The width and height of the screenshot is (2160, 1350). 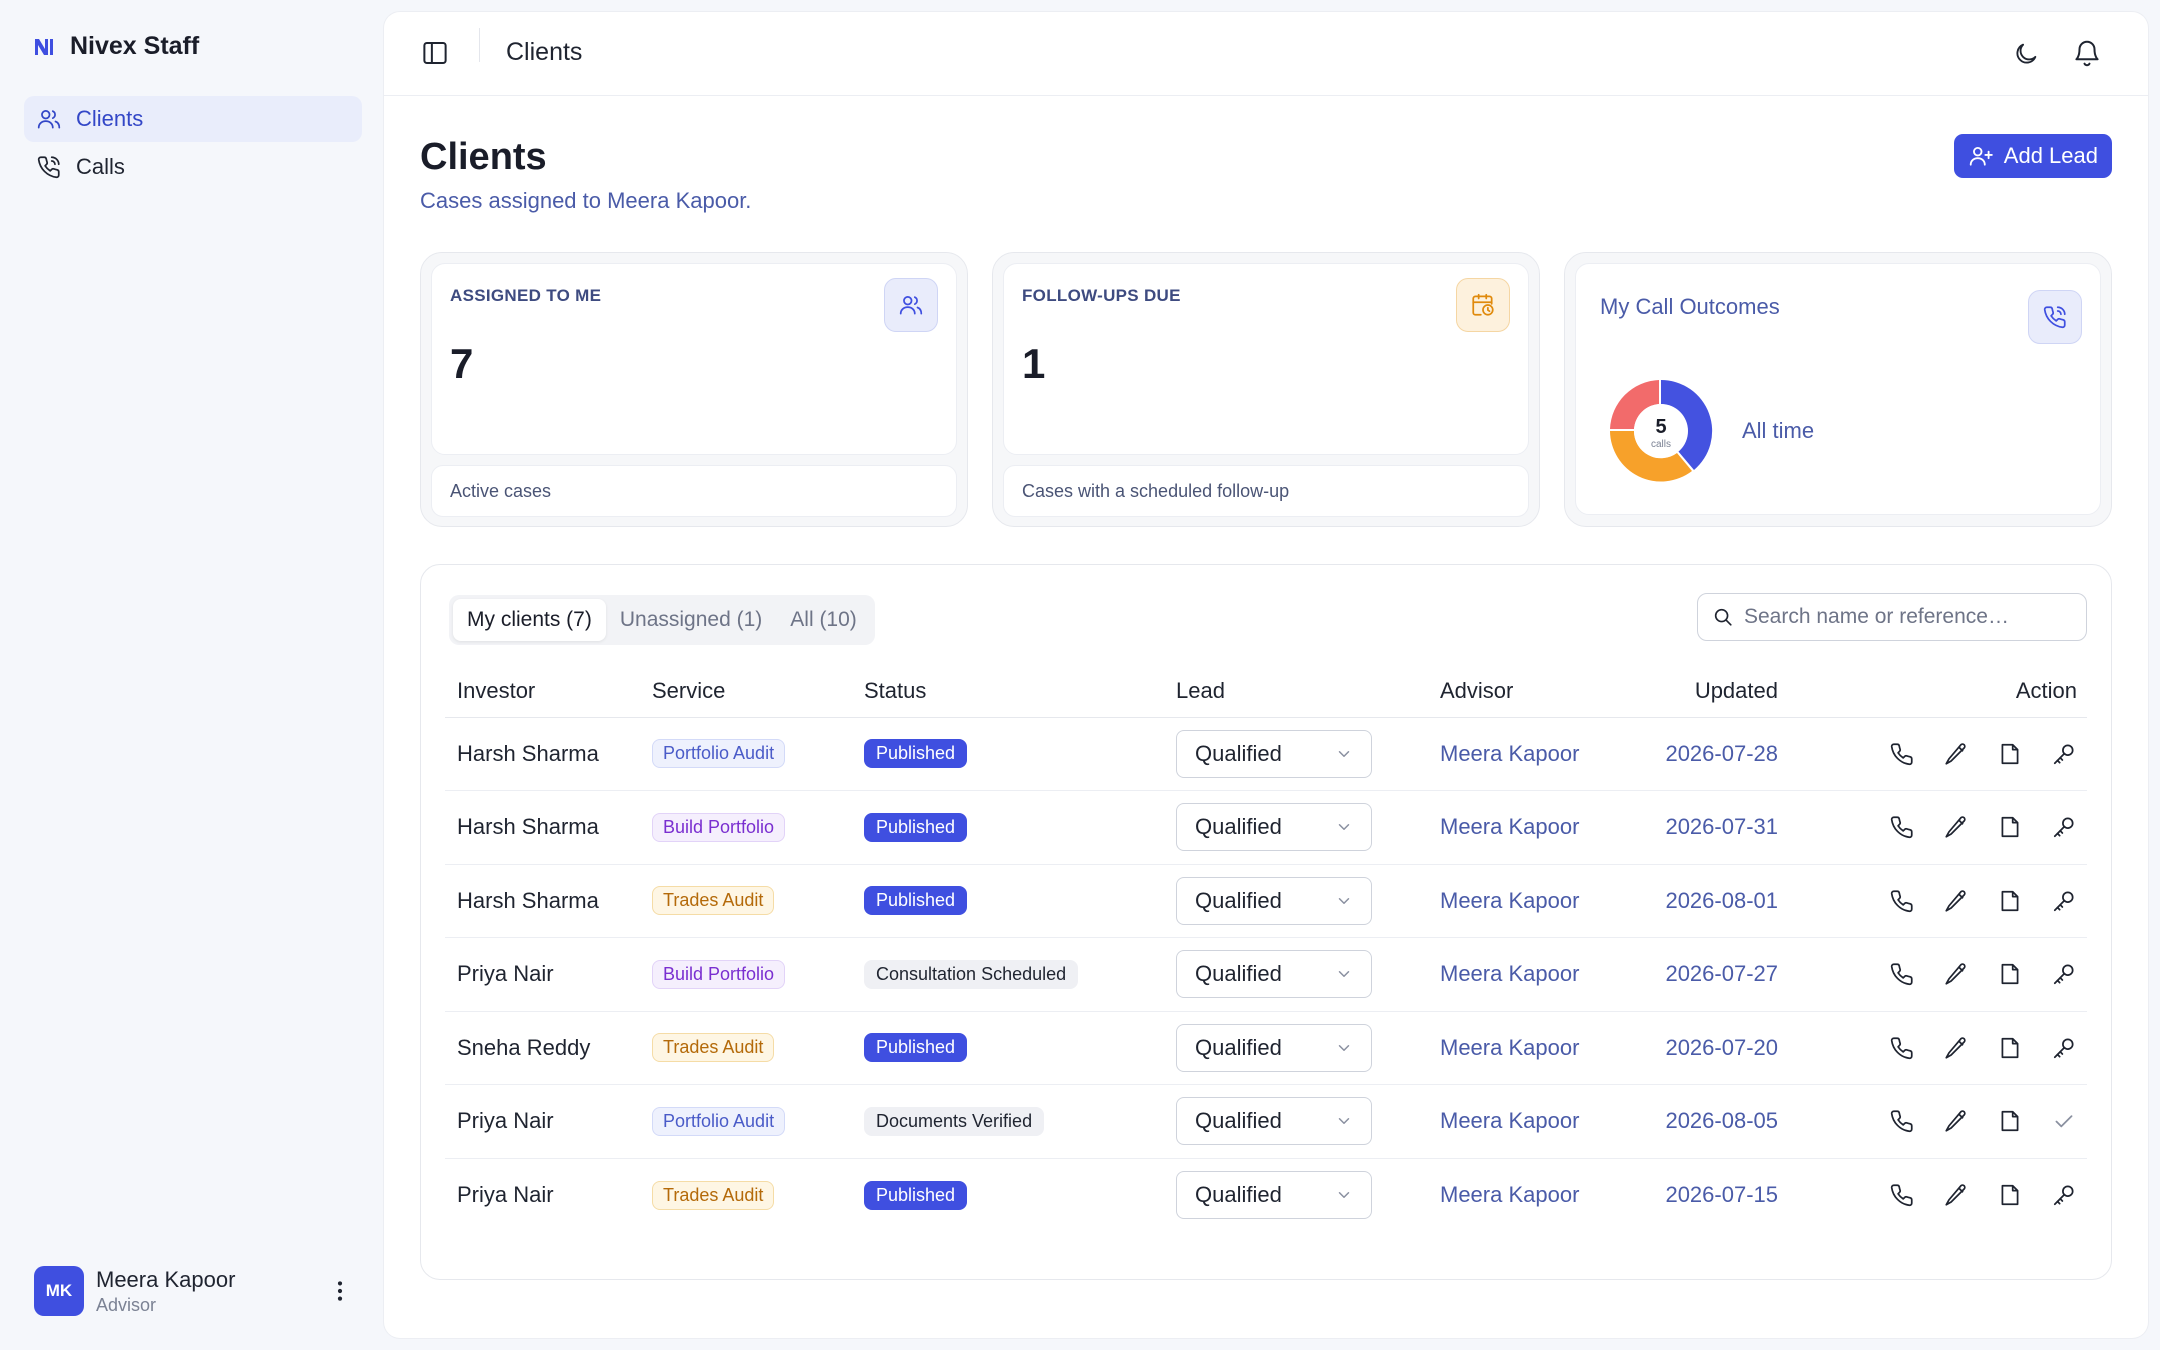 I want to click on user-profile: MK Meera Kapoor Advisor, so click(x=194, y=1291).